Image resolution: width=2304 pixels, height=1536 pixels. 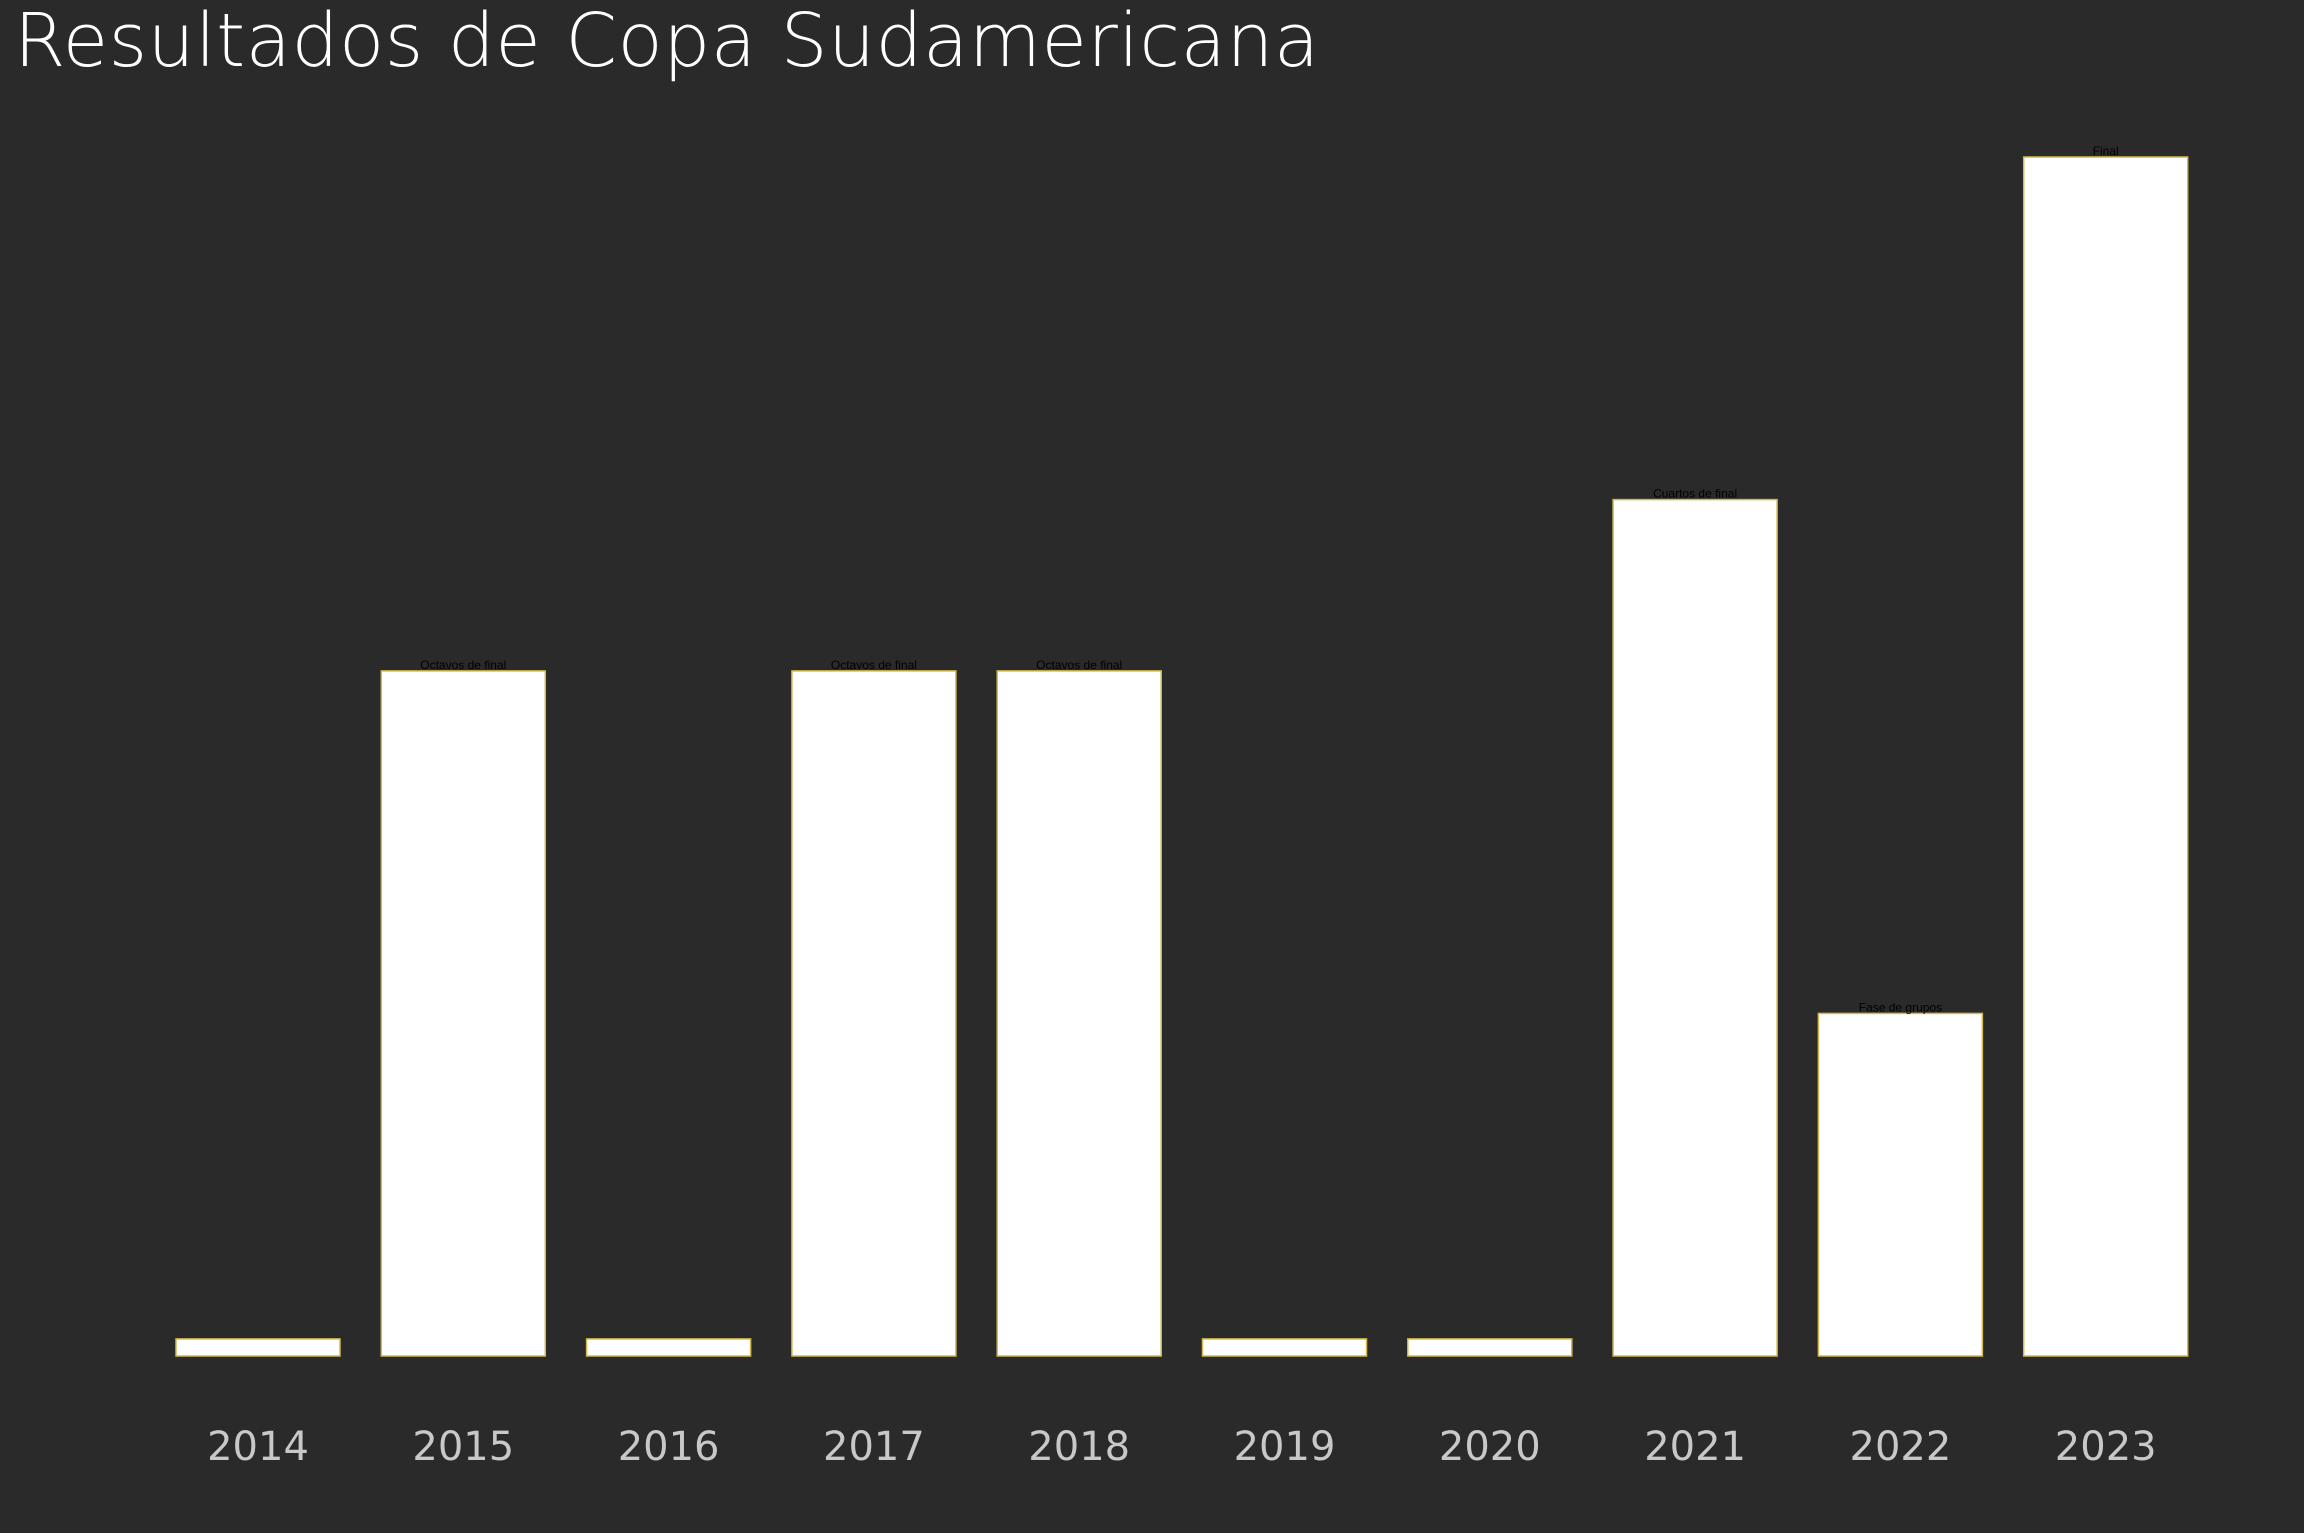 What do you see at coordinates (2105, 756) in the screenshot?
I see `bar-2023` at bounding box center [2105, 756].